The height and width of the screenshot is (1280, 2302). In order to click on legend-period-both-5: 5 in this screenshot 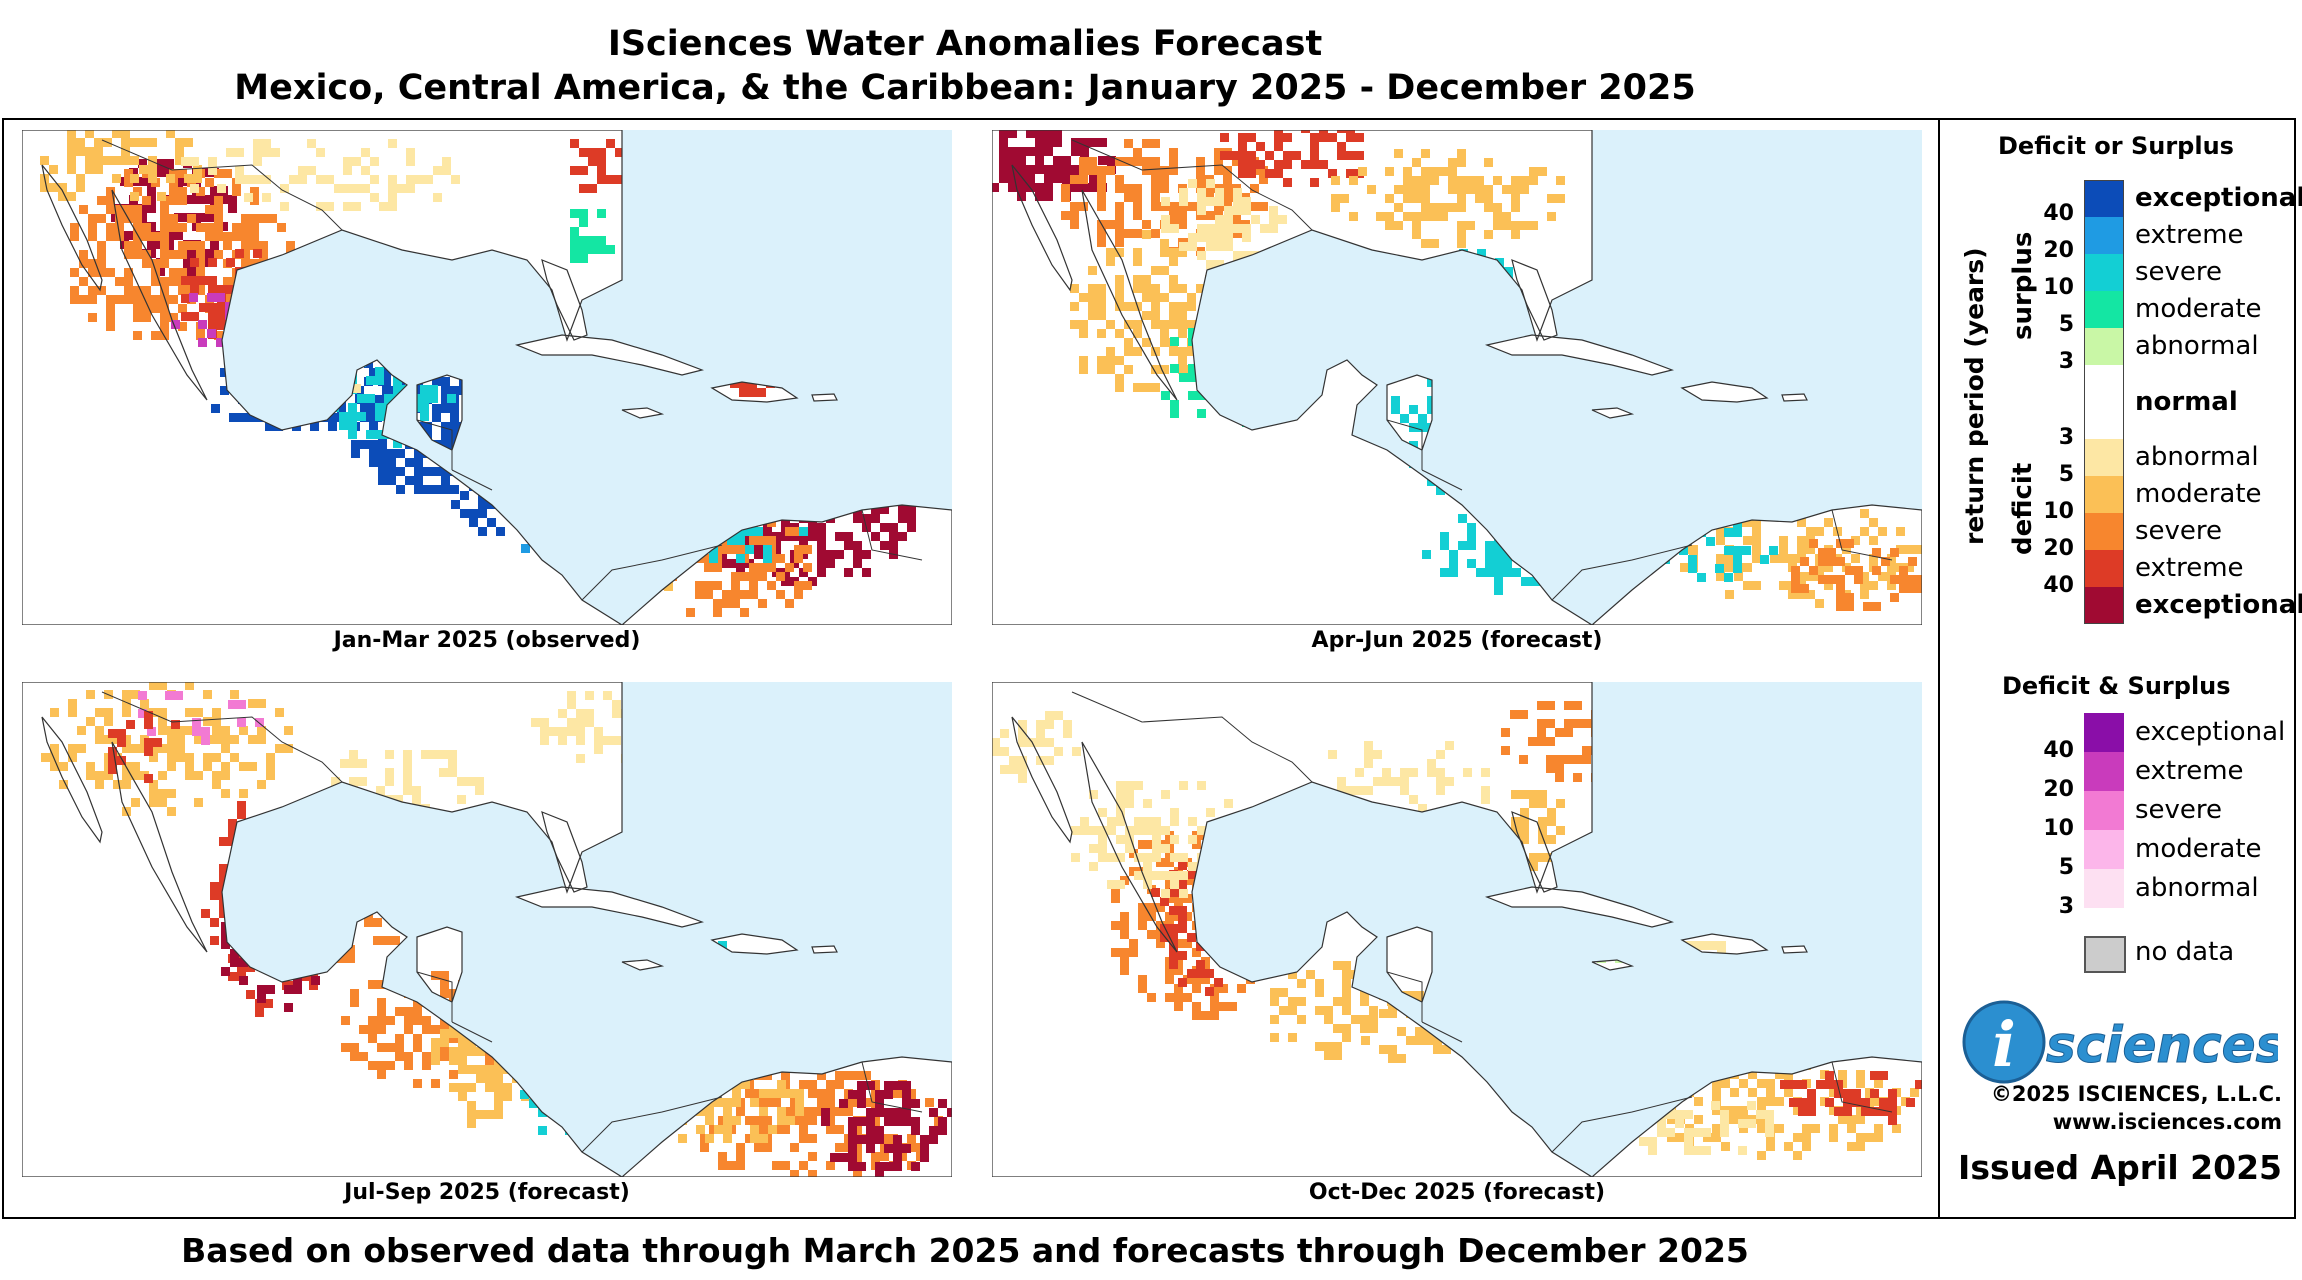, I will do `click(2066, 867)`.